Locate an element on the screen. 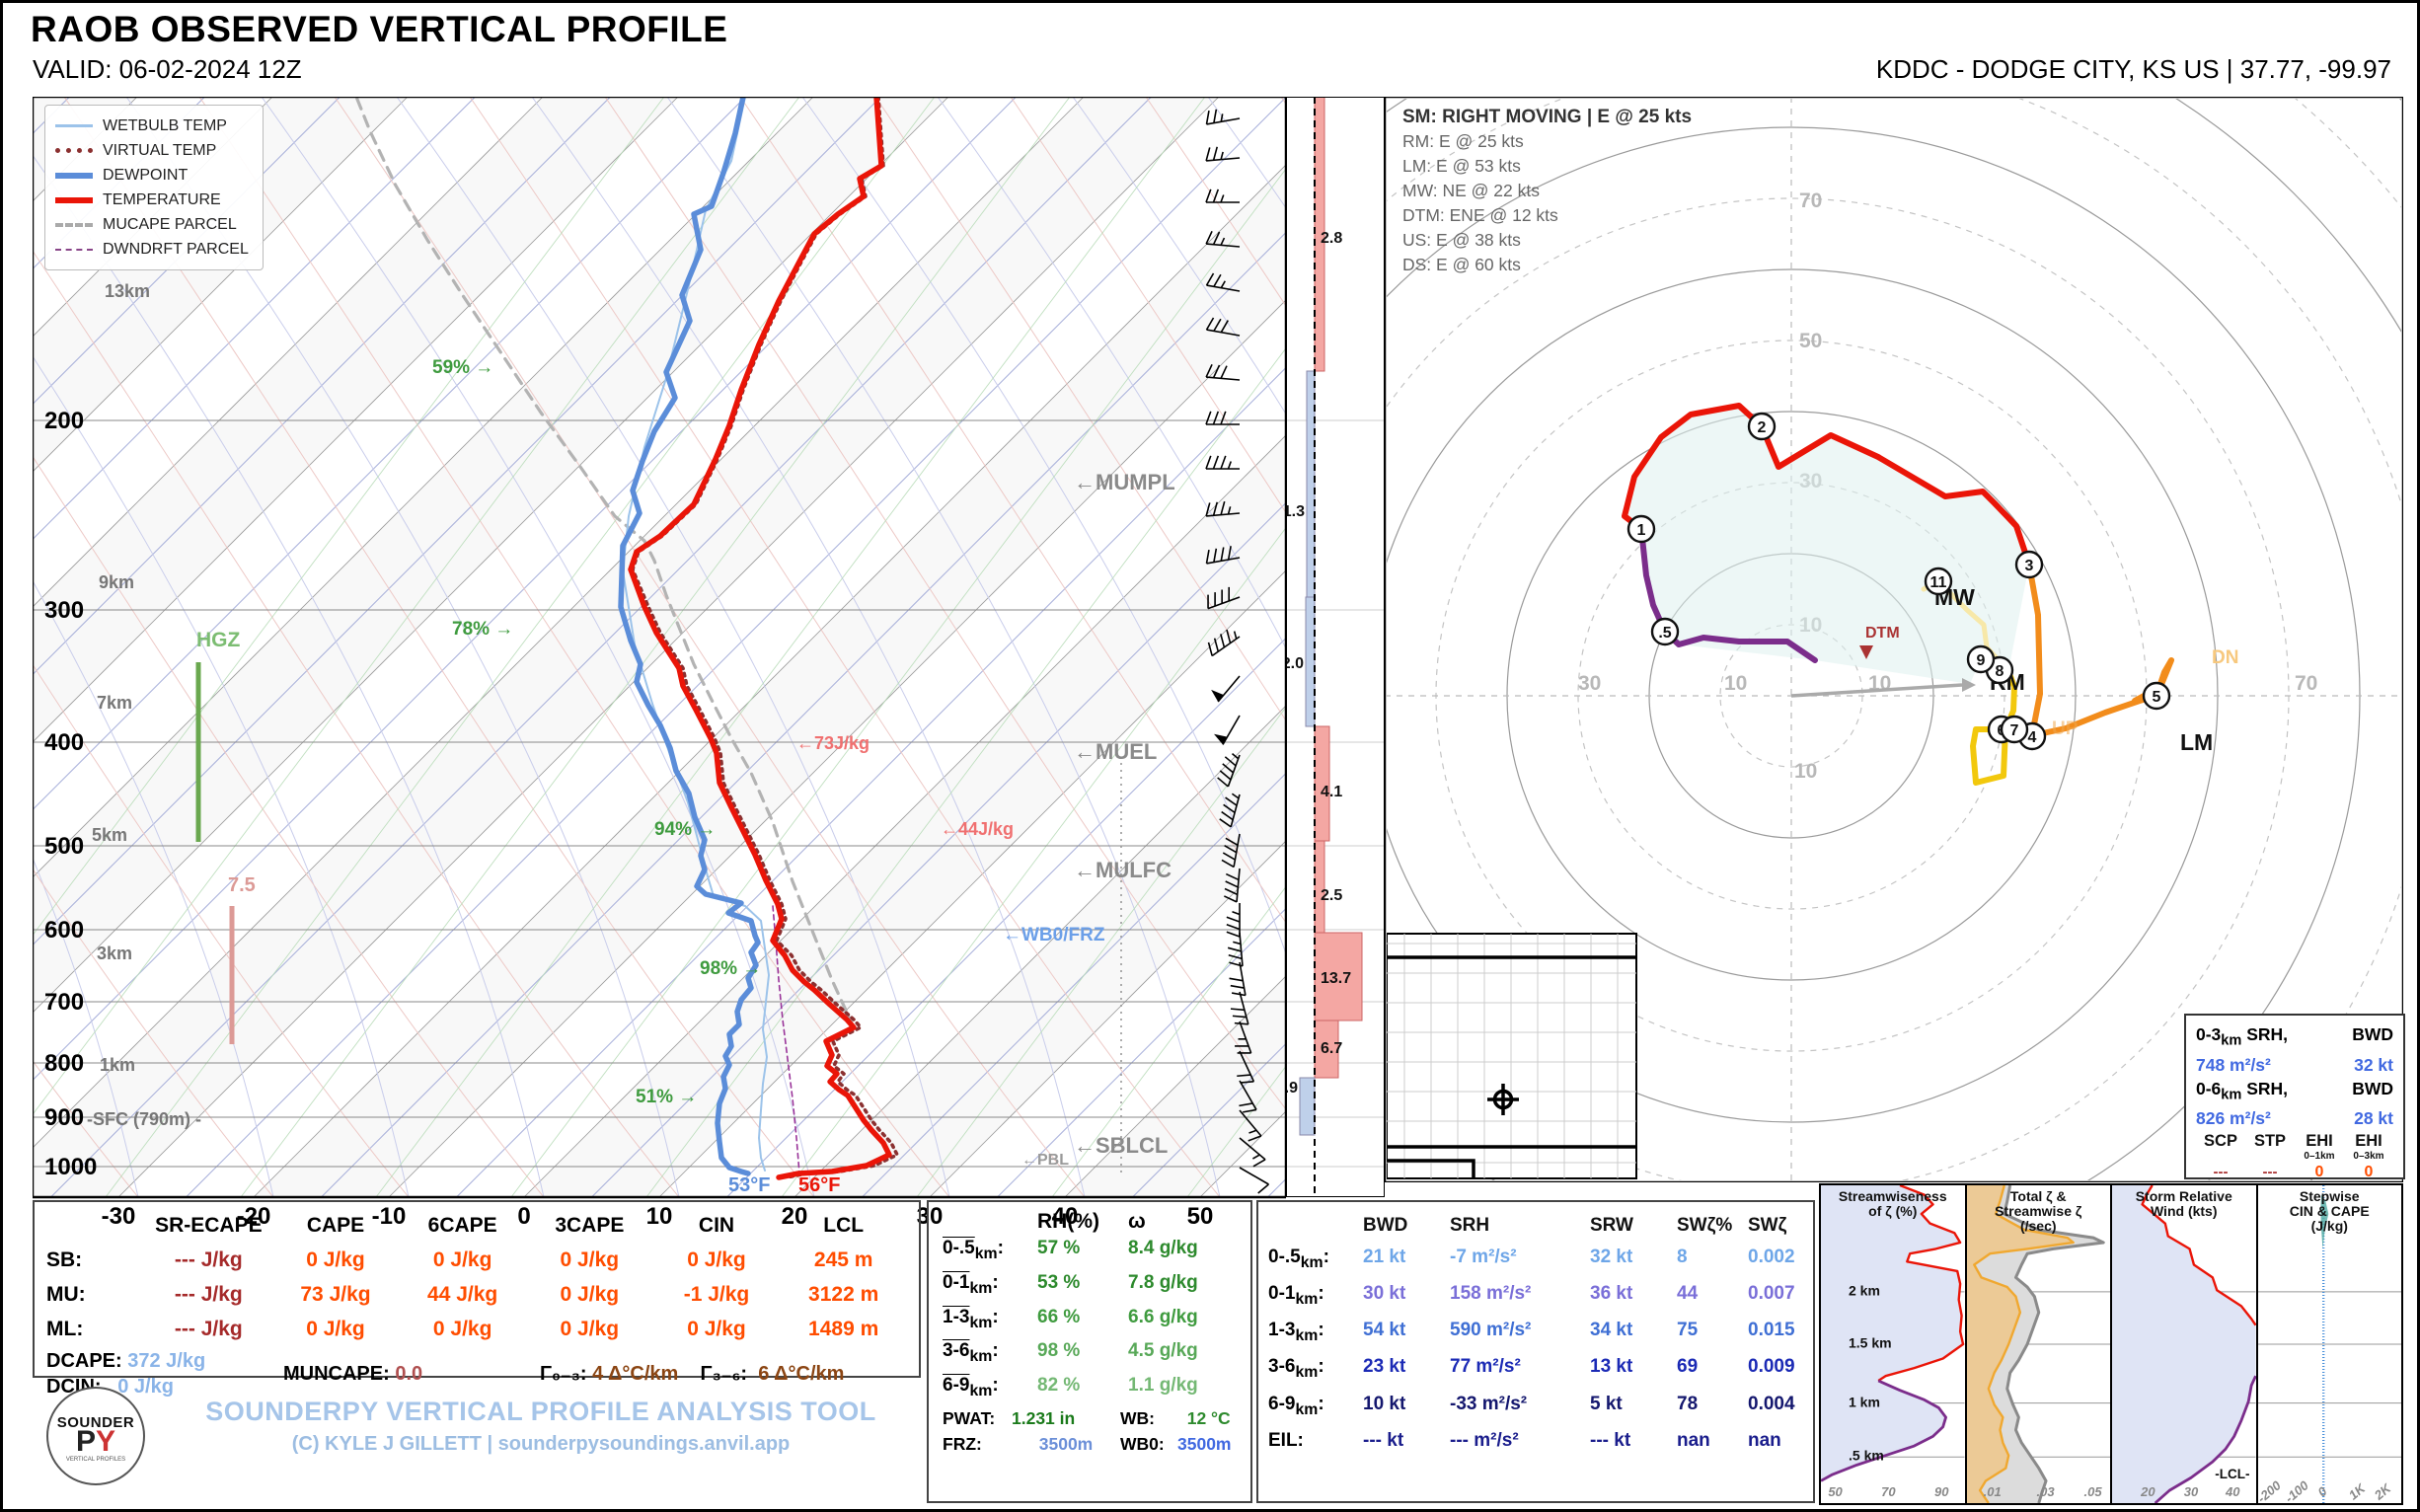 This screenshot has width=2420, height=1512. temp-tick-label: 30 is located at coordinates (930, 1216).